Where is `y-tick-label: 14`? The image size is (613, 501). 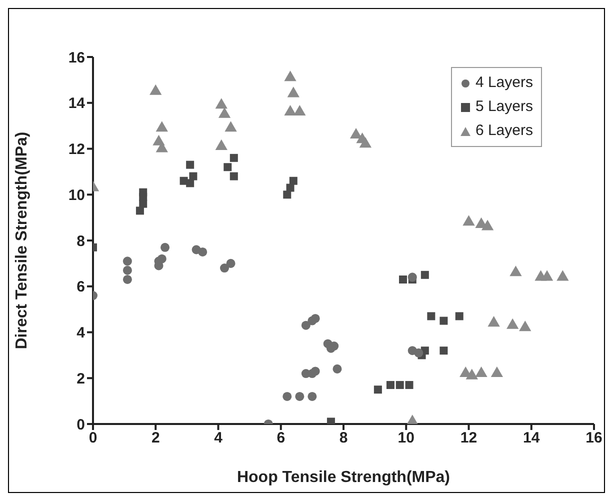
y-tick-label: 14 is located at coordinates (77, 103).